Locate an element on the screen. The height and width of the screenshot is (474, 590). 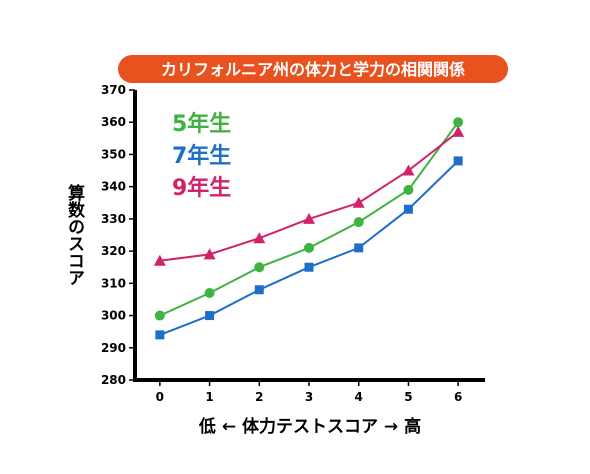
chart-title-banner: カリフォルニア州の体力と学力の相関関係 is located at coordinates (313, 69).